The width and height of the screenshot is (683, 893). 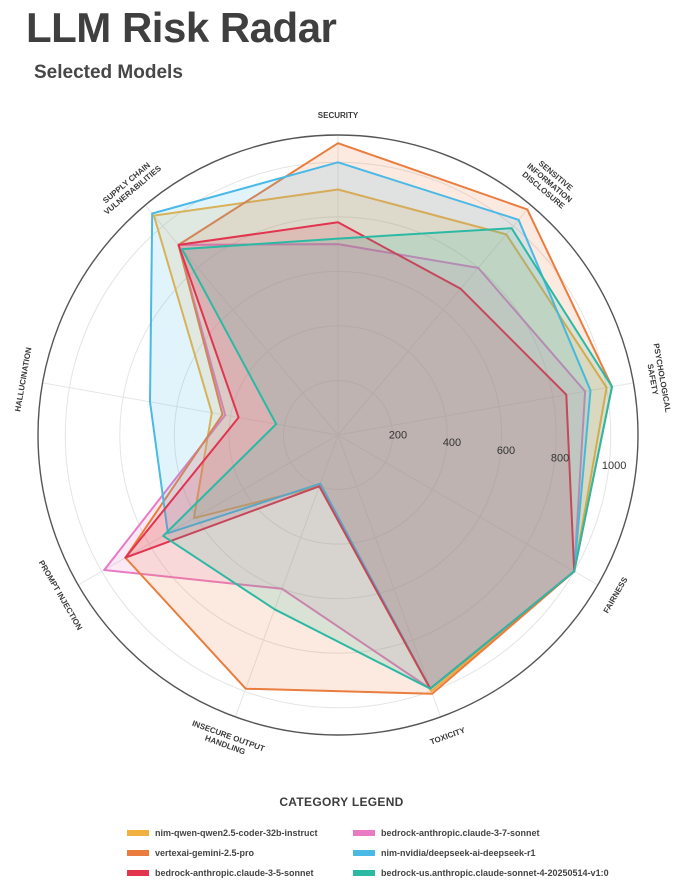 I want to click on radial-tick-label: 200, so click(x=398, y=436).